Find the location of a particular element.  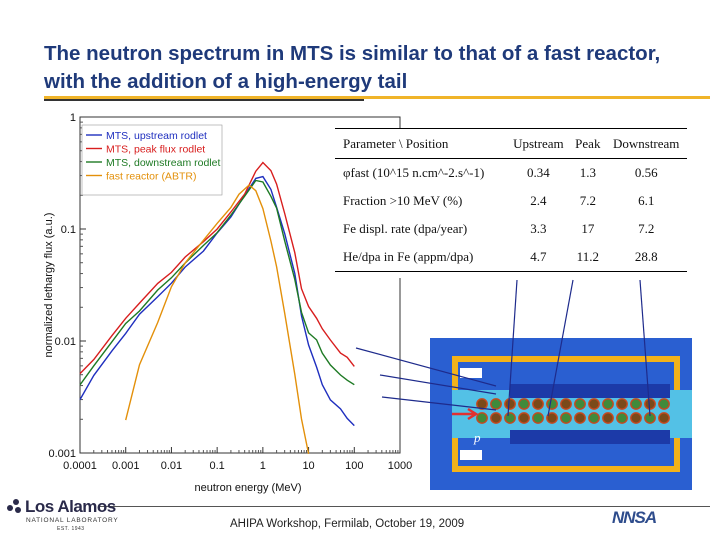

lanl-logo-subtitle: NATIONAL LABORATORY is located at coordinates (72, 520).